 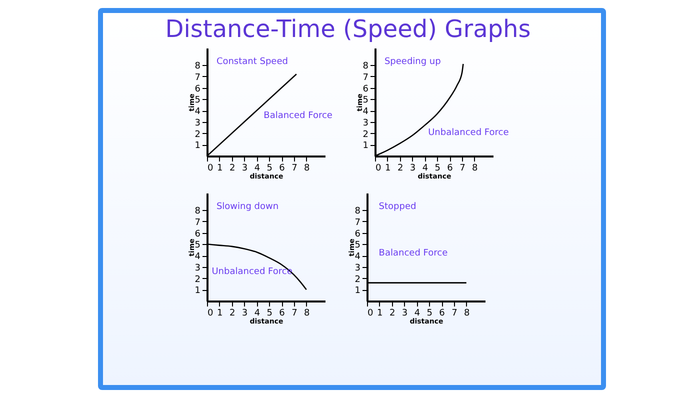 What do you see at coordinates (348, 29) in the screenshot?
I see `chart-title: Distance-Time (Speed) Graphs` at bounding box center [348, 29].